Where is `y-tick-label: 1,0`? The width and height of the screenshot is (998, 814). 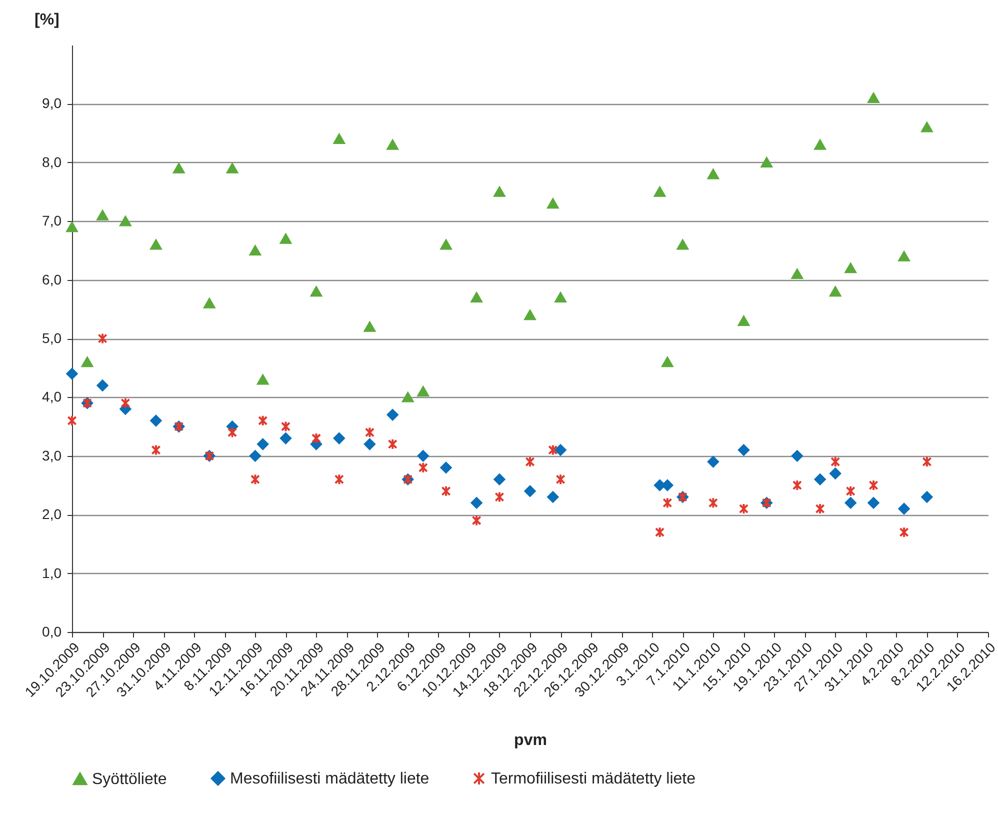
y-tick-label: 1,0 is located at coordinates (52, 572).